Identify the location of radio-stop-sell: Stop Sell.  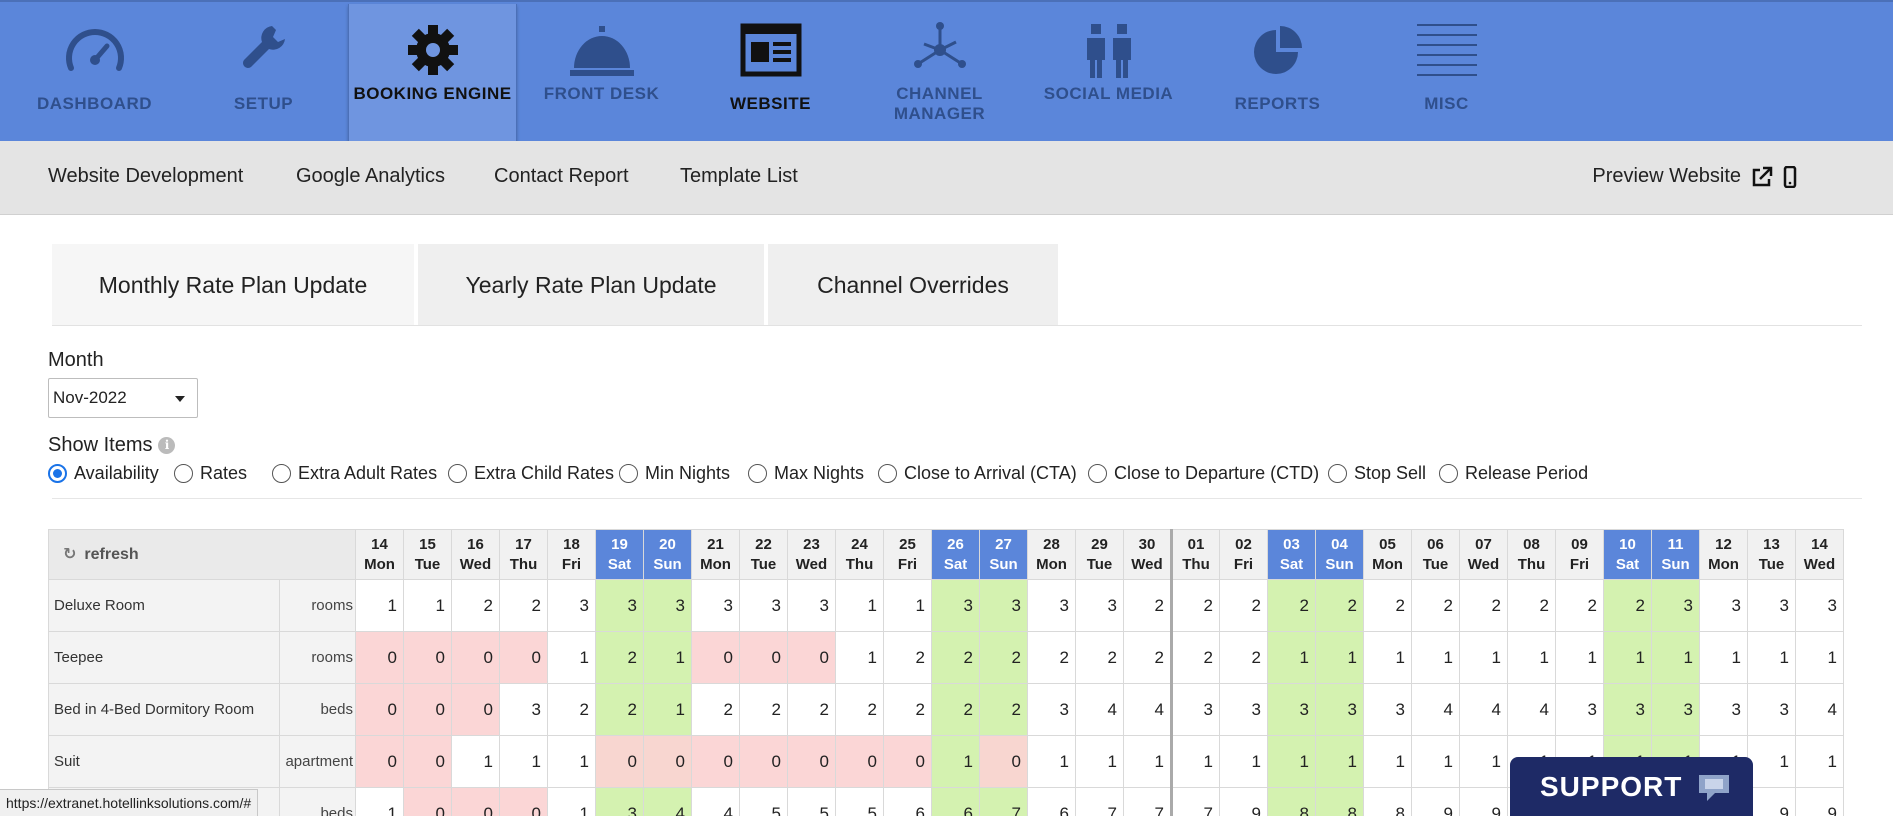
(1377, 473).